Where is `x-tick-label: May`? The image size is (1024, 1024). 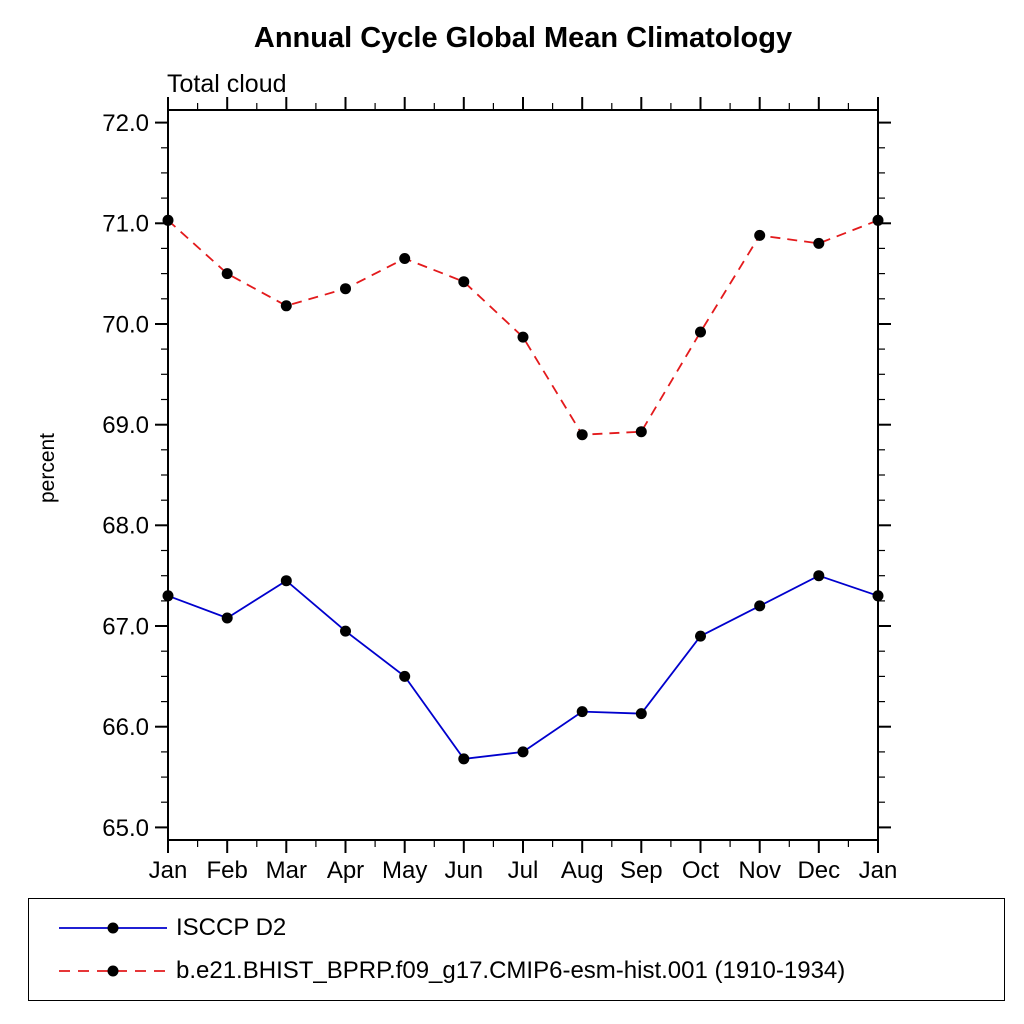
x-tick-label: May is located at coordinates (404, 870).